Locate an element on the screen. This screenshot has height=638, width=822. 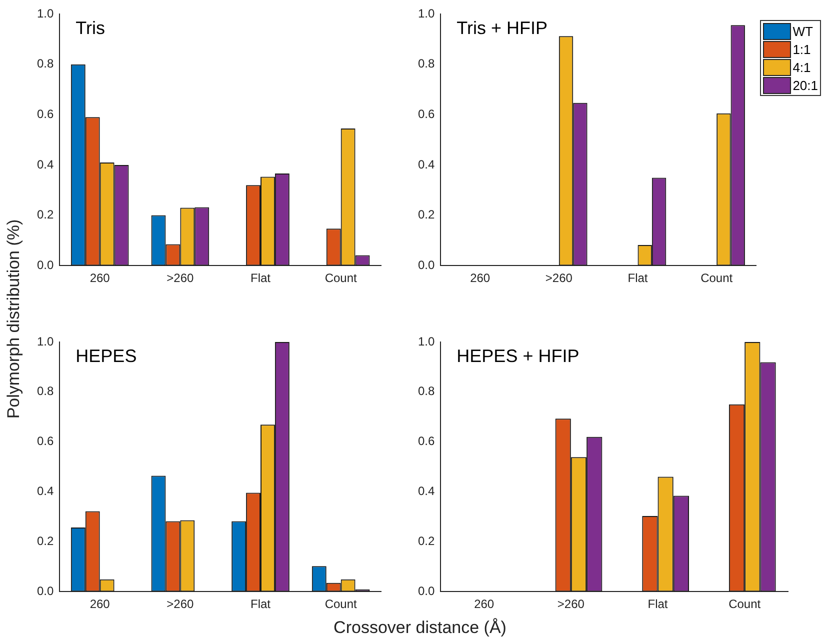
y-axis-title: Polymorph distribution (%) is located at coordinates (14, 319).